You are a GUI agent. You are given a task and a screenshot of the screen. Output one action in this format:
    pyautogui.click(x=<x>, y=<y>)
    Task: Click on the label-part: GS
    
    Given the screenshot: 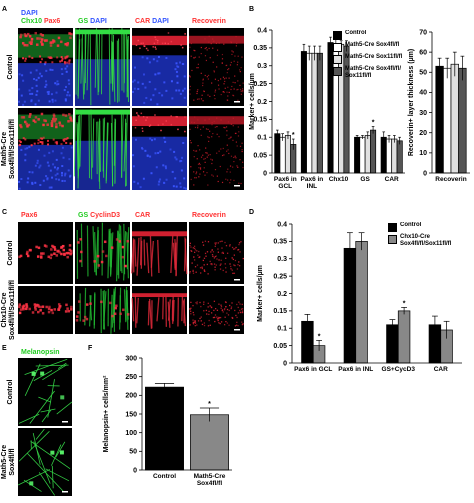 What is the action you would take?
    pyautogui.click(x=83, y=21)
    